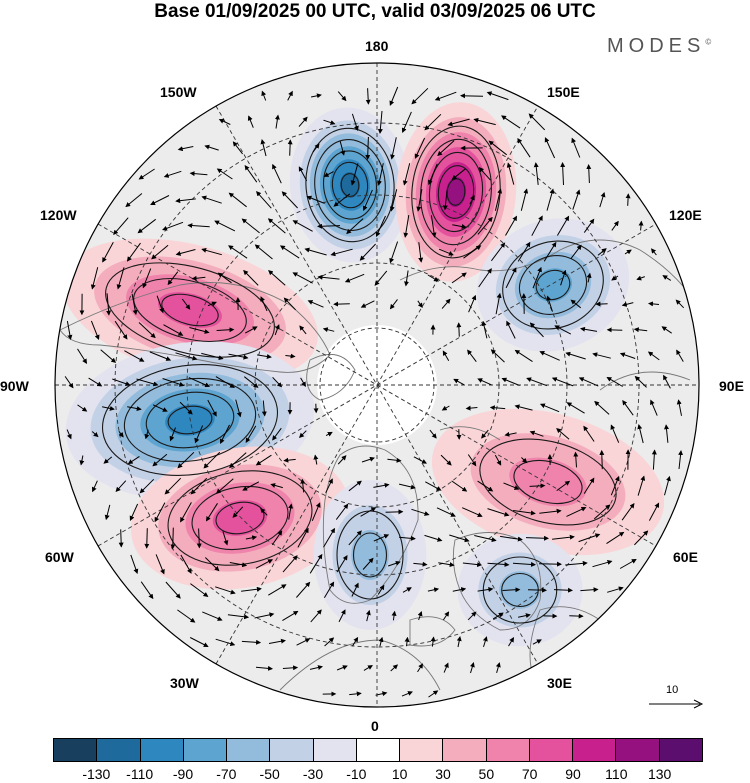  What do you see at coordinates (399, 774) in the screenshot?
I see `colorbar-tick-label: 10` at bounding box center [399, 774].